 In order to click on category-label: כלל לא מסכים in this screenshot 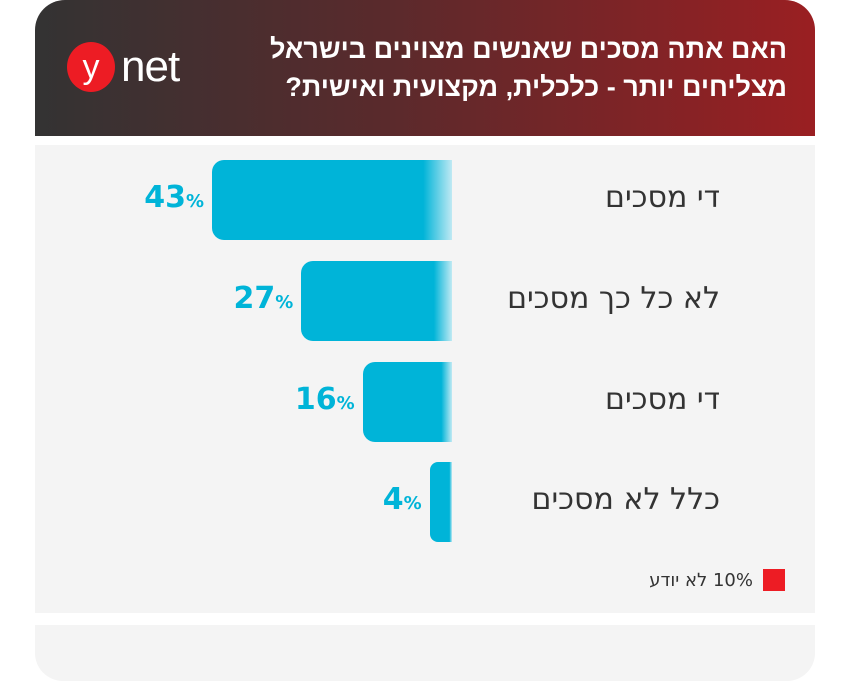, I will do `click(625, 499)`.